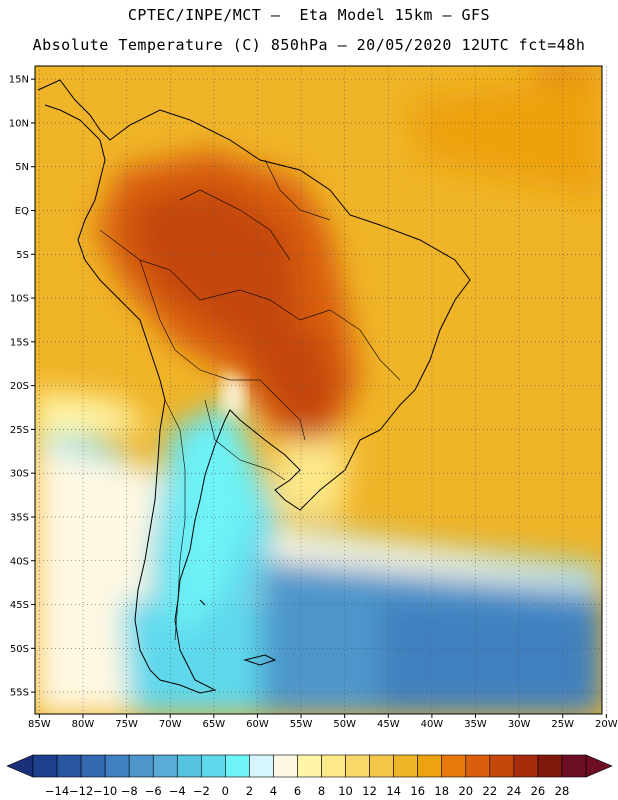  I want to click on lon-tick-label: 70W, so click(170, 724).